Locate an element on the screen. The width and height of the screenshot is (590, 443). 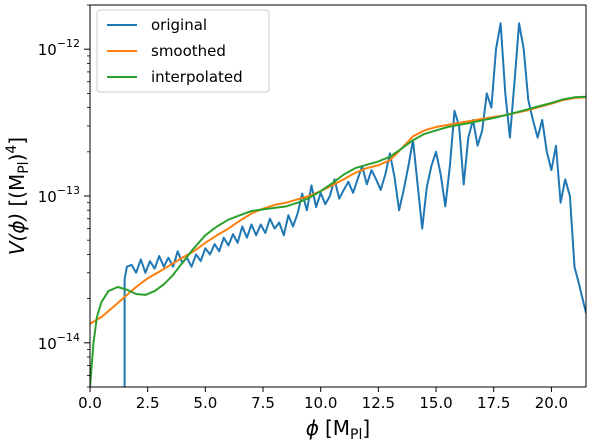
x-tick-label: 17.5 is located at coordinates (493, 403).